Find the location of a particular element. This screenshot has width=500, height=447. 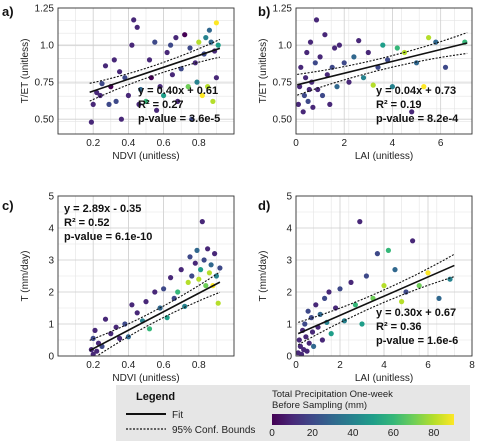

y-tick-label: 1.0 is located at coordinates (285, 46).